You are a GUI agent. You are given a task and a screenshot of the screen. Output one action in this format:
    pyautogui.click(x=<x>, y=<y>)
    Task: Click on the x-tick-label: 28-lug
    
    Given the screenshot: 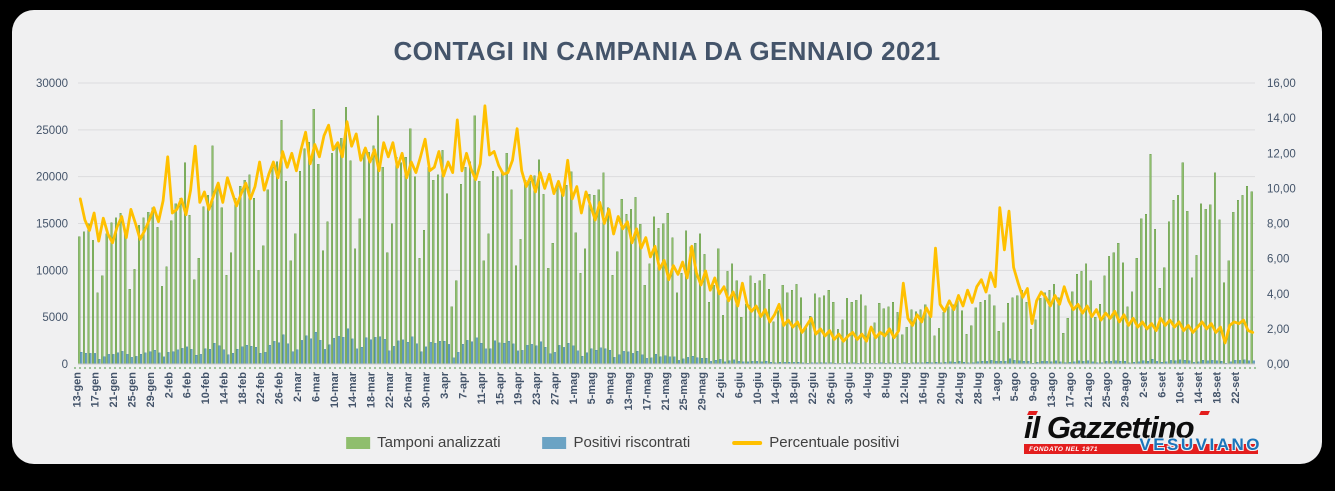 What is the action you would take?
    pyautogui.click(x=978, y=388)
    